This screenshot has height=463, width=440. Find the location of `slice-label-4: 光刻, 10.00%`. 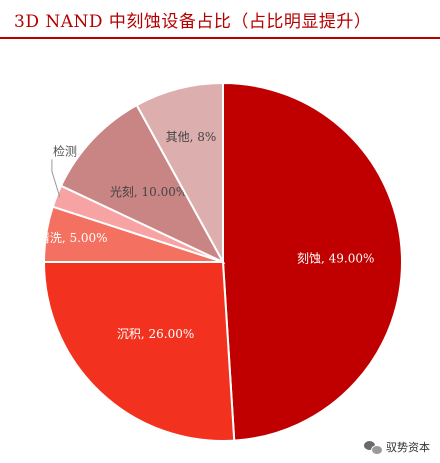

slice-label-4: 光刻, 10.00% is located at coordinates (148, 192).